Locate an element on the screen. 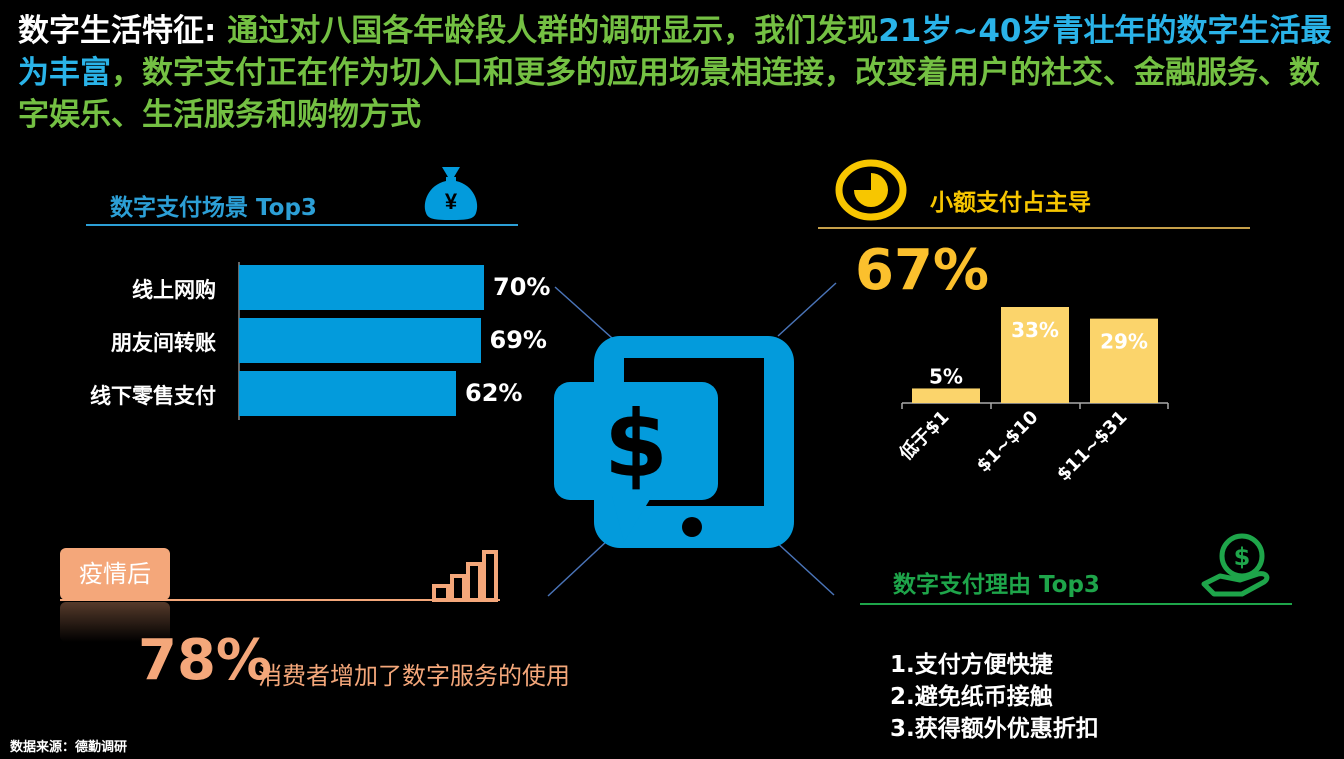 This screenshot has height=759, width=1344. small-payment-title: 小额支付占主导 is located at coordinates (1010, 203).